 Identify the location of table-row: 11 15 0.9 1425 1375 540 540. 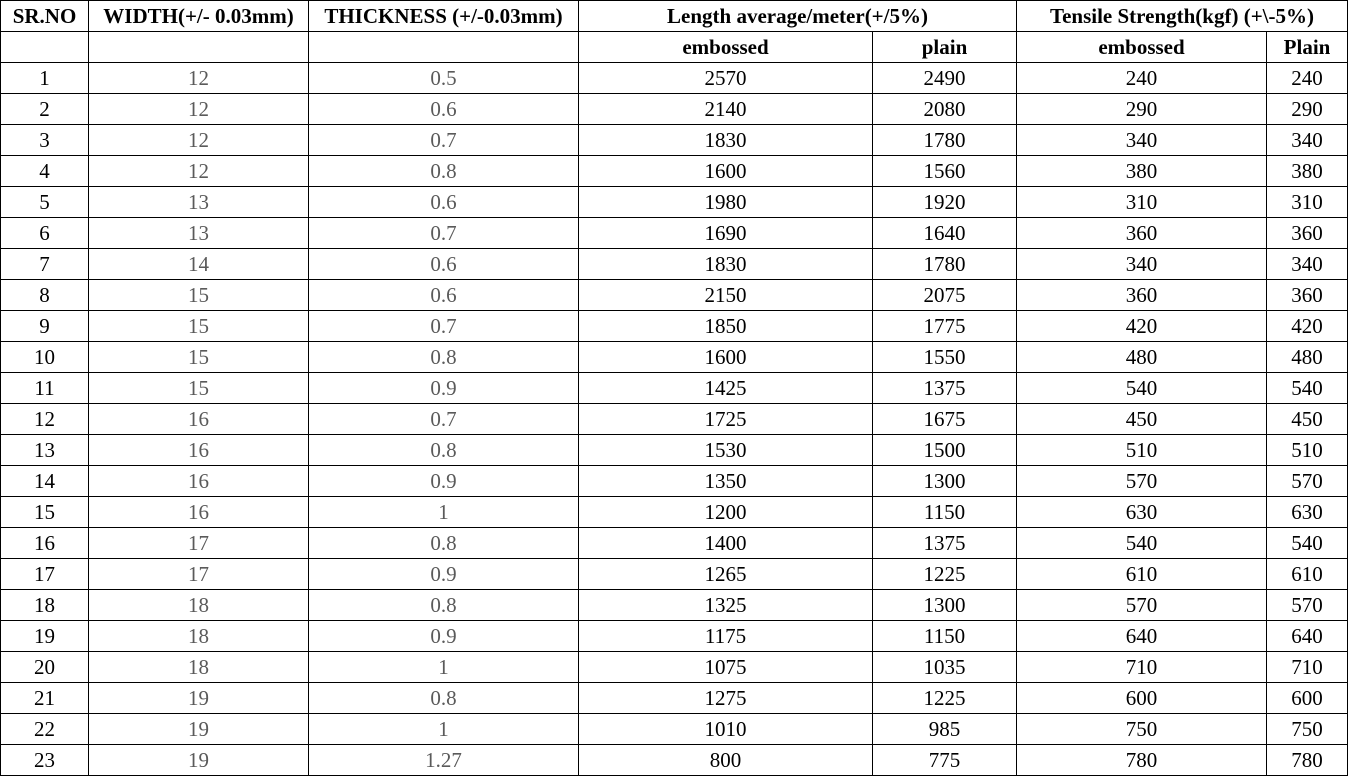
(674, 388).